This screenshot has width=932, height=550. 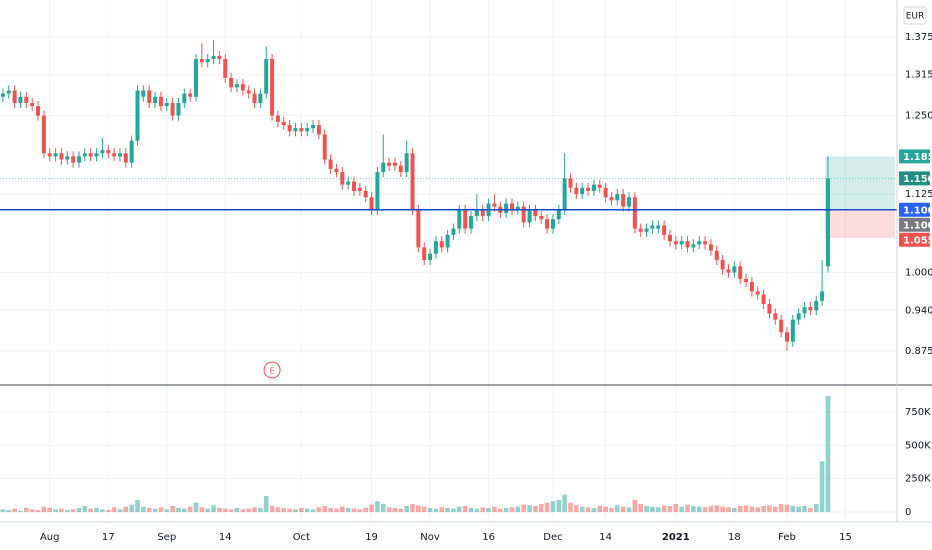 What do you see at coordinates (272, 371) in the screenshot?
I see `earnings-label: E` at bounding box center [272, 371].